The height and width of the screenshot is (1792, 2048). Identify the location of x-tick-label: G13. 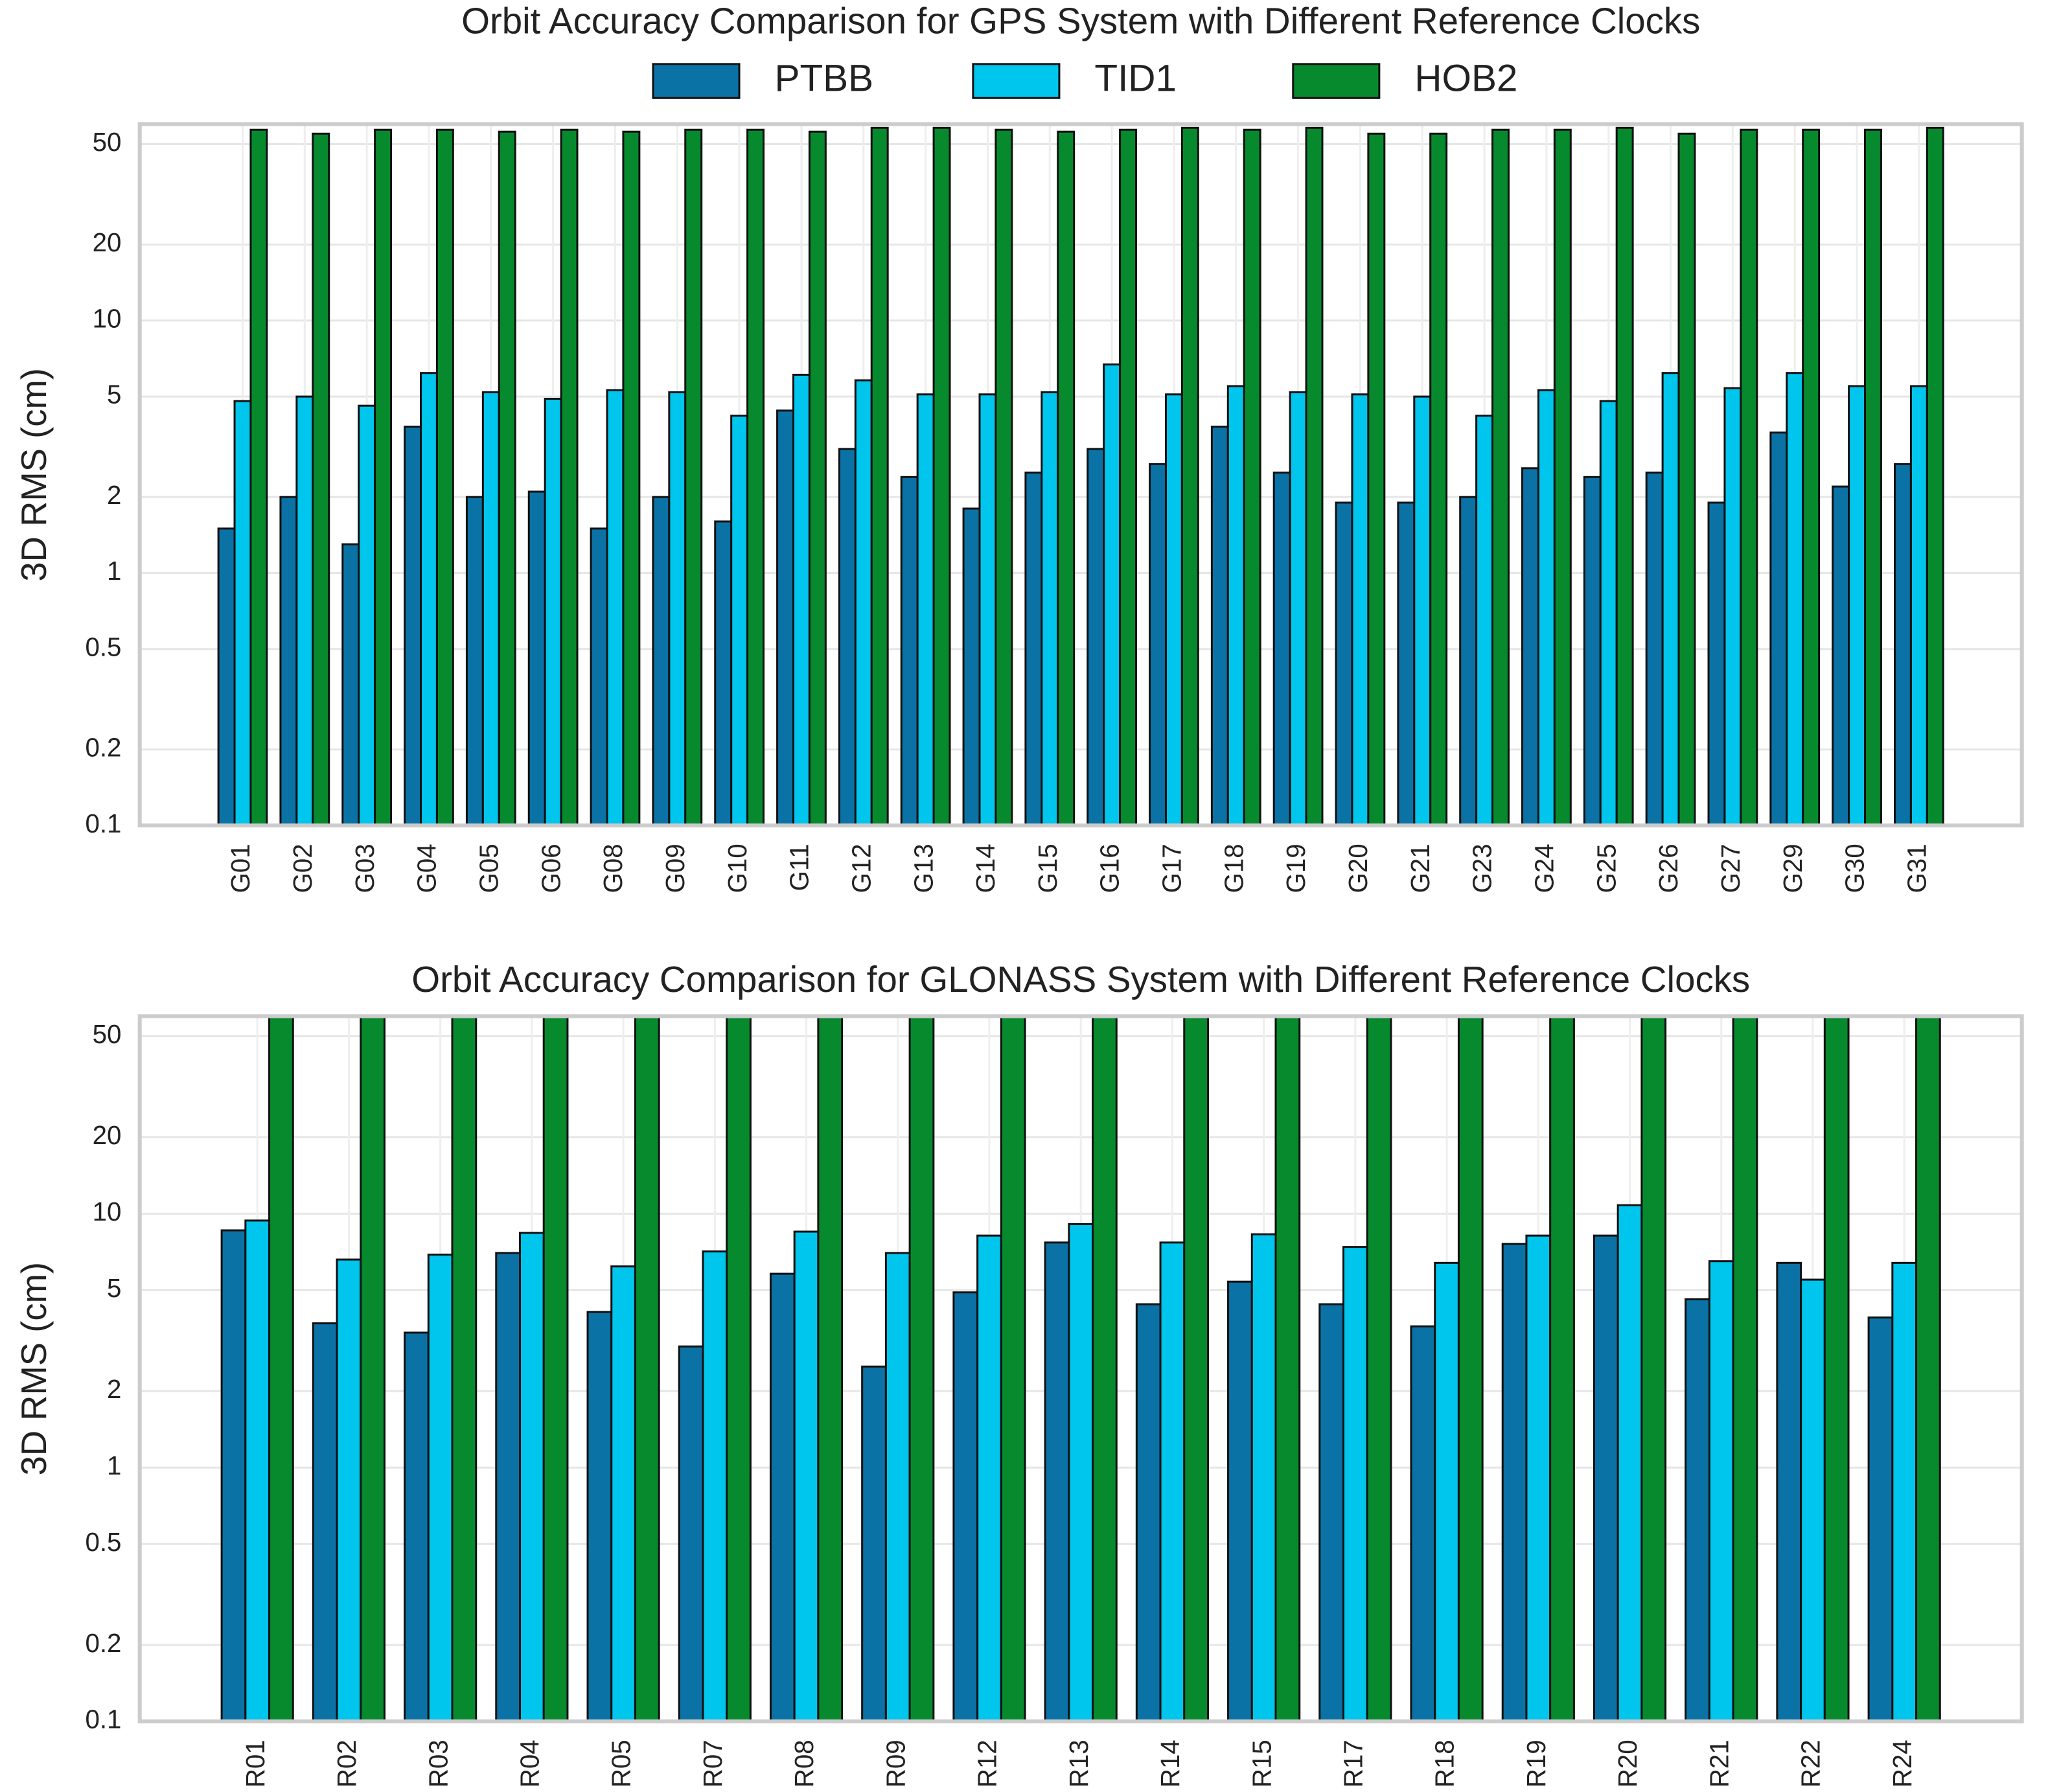
(923, 869).